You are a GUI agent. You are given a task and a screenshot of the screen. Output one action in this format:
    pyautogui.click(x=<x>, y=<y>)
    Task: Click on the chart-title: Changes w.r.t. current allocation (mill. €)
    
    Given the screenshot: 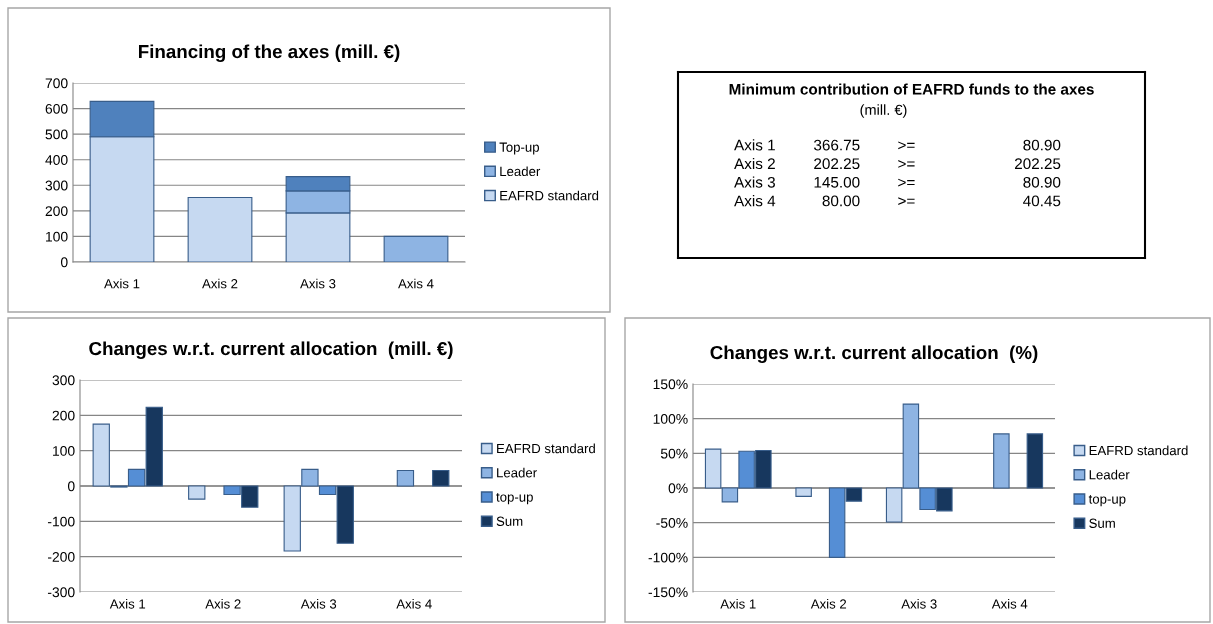 What is the action you would take?
    pyautogui.click(x=271, y=350)
    